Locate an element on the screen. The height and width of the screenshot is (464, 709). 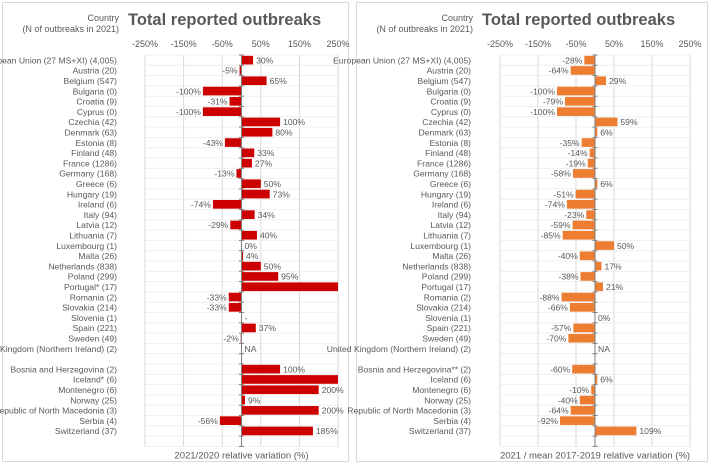
data-label: 37% is located at coordinates (268, 328).